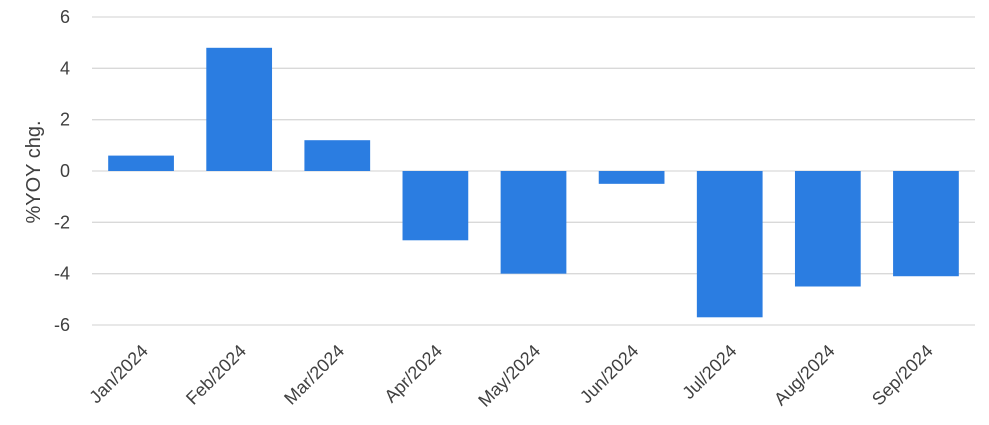 The image size is (989, 425). What do you see at coordinates (34, 171) in the screenshot?
I see `y-axis-title: %YOY chg.` at bounding box center [34, 171].